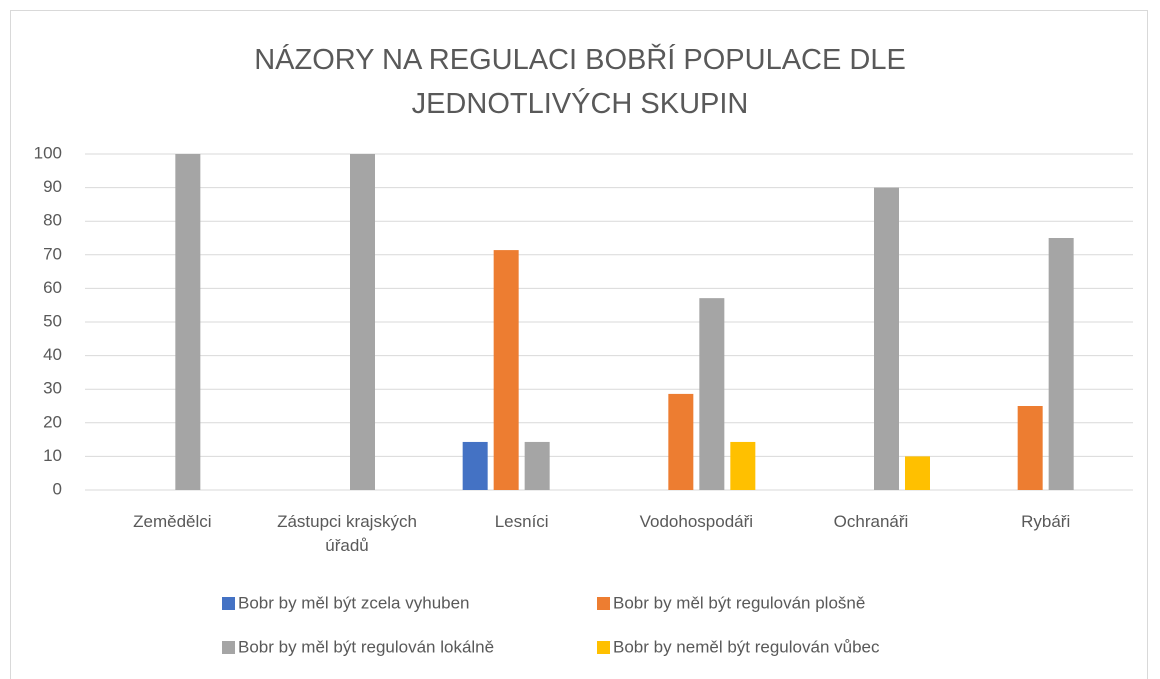  What do you see at coordinates (57, 488) in the screenshot?
I see `y-tick-label: 0` at bounding box center [57, 488].